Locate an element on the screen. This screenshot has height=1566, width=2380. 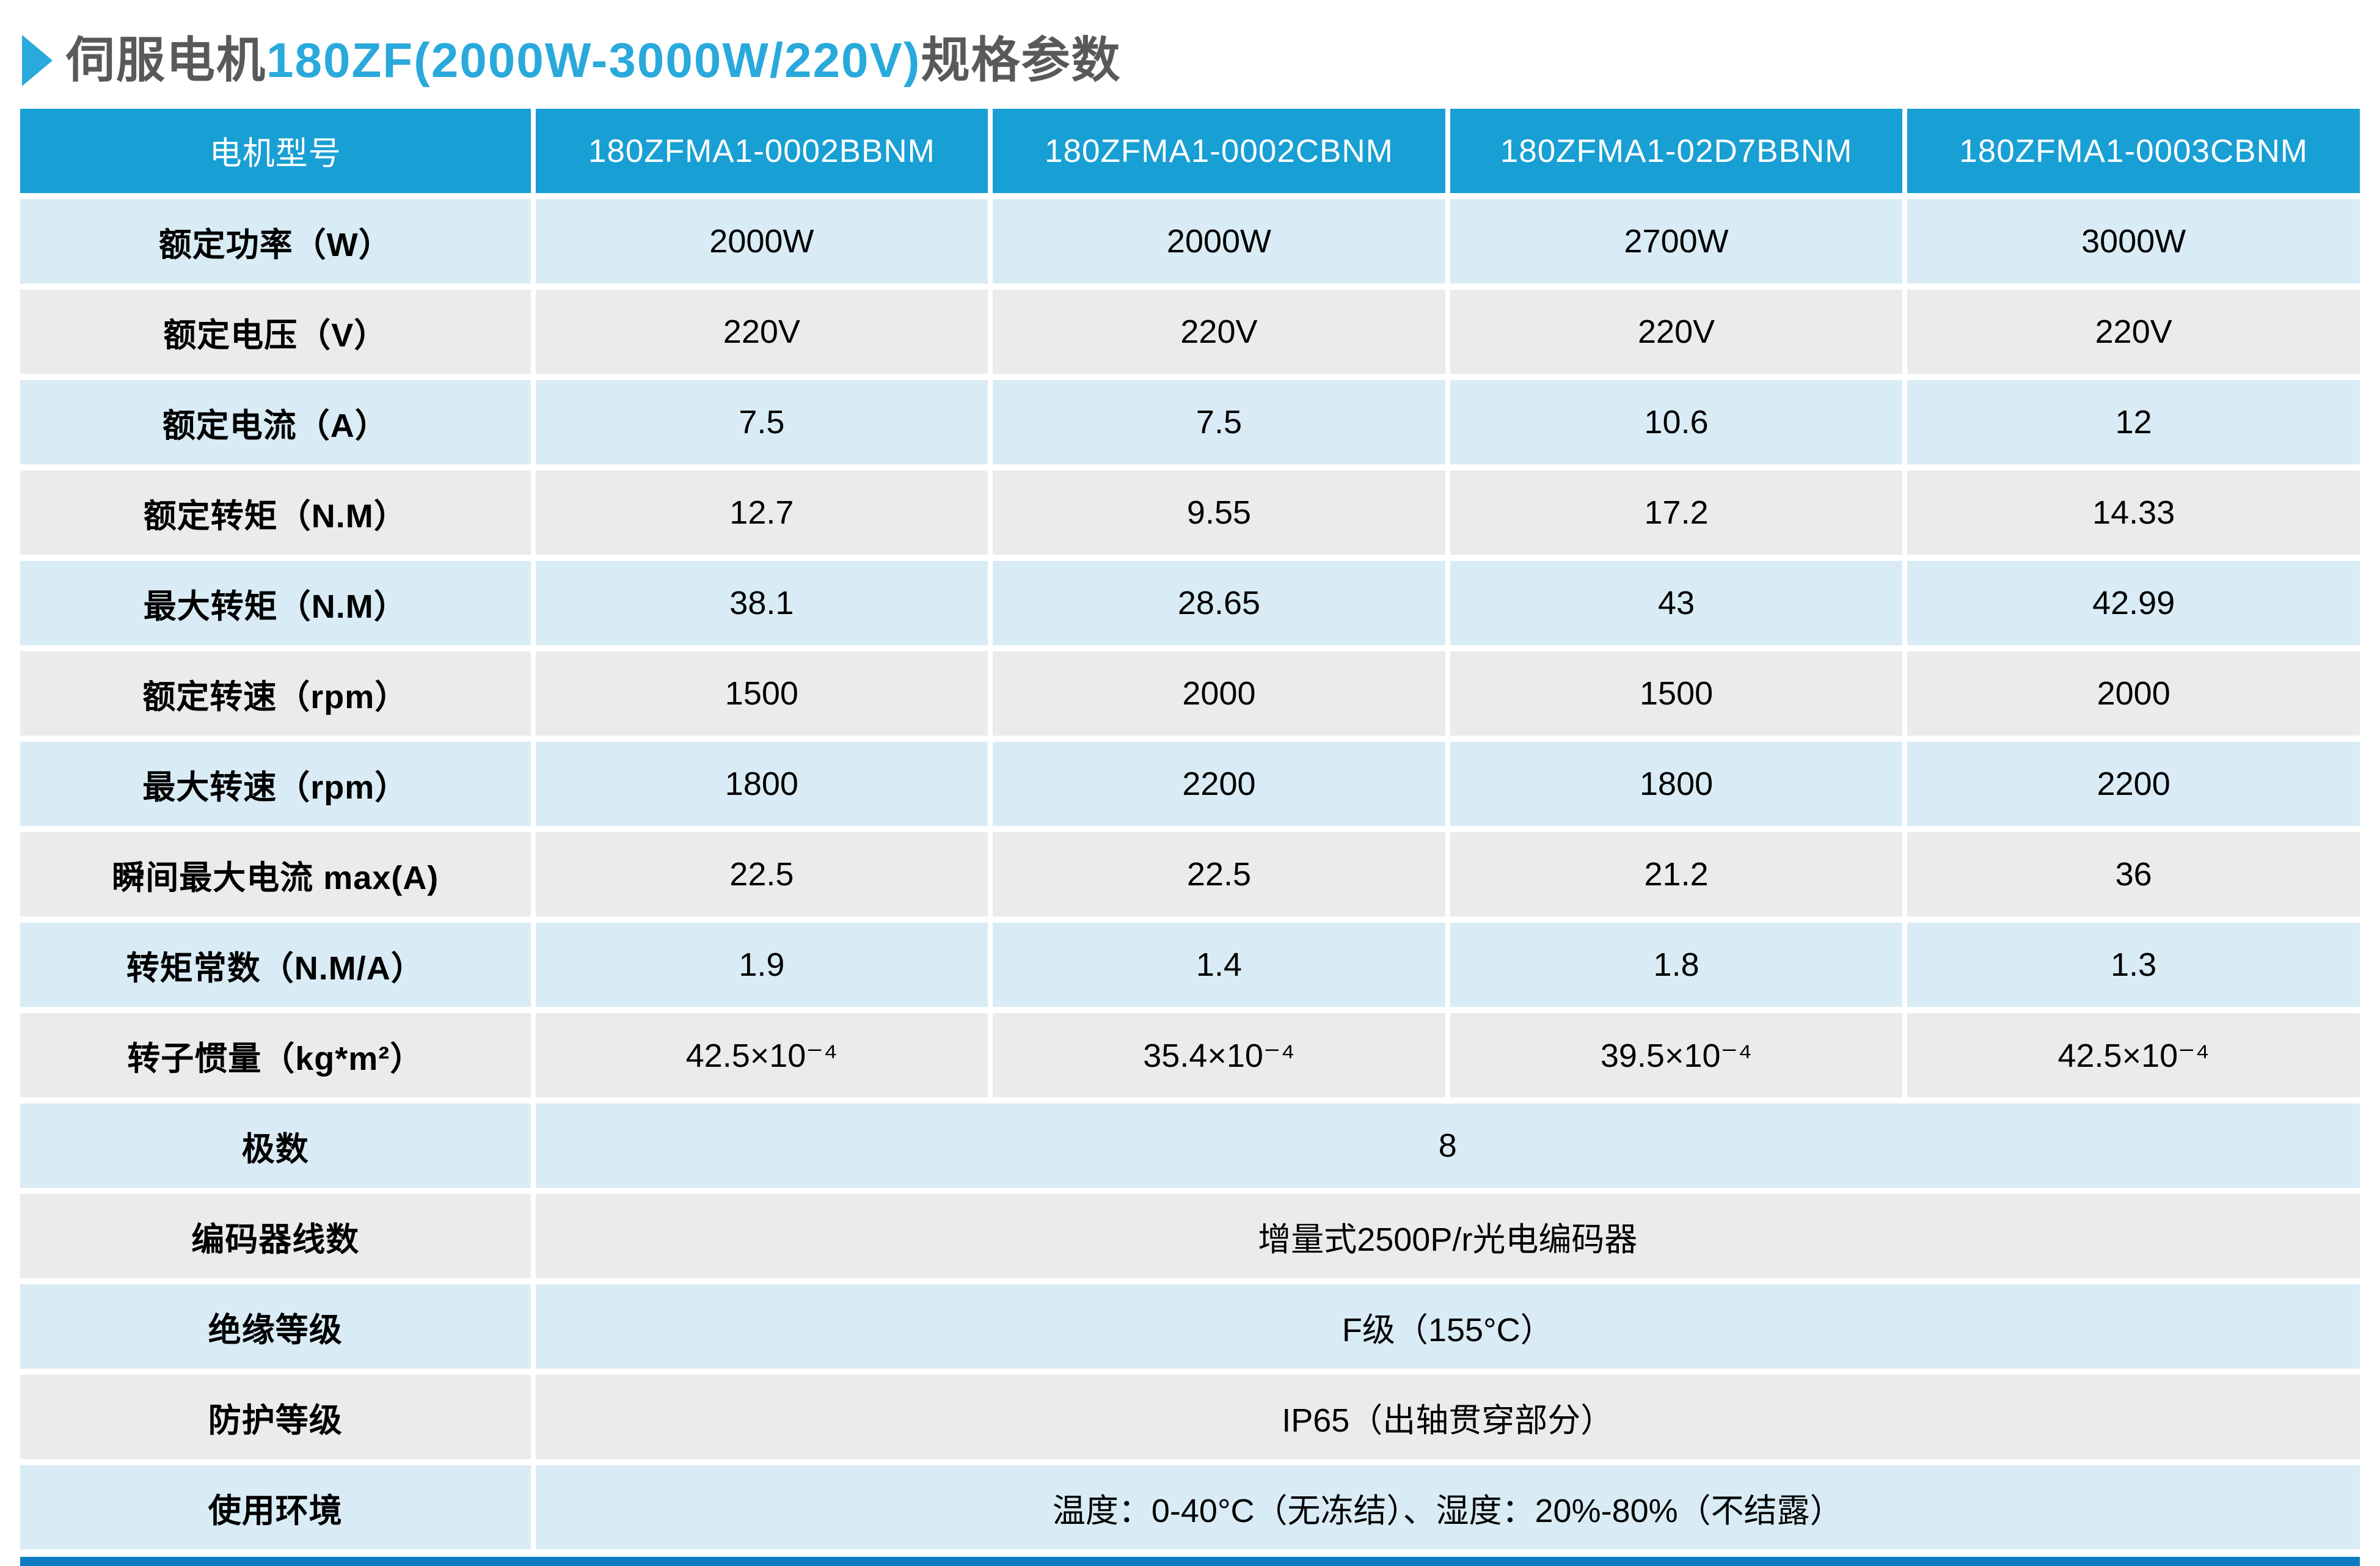
table-row: 最大转速（rpm） 1800 2200 1800 2200 is located at coordinates (1190, 784).